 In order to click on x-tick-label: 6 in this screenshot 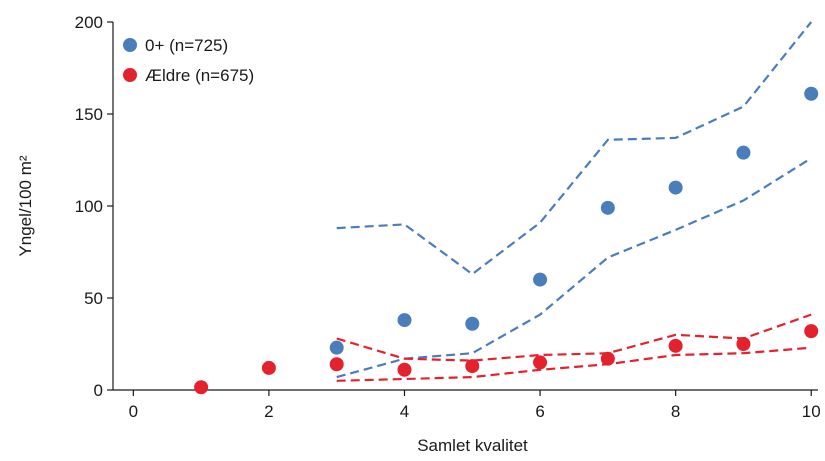, I will do `click(539, 411)`.